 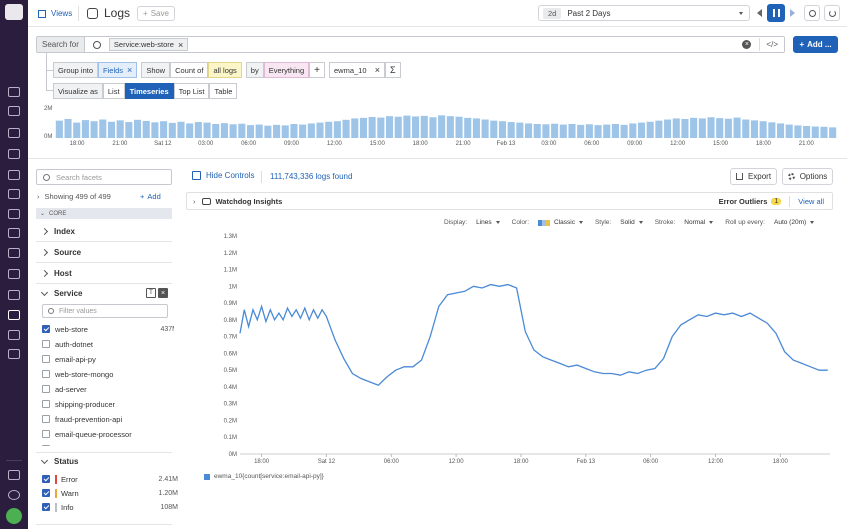 What do you see at coordinates (772, 44) in the screenshot?
I see `code-icon: </>` at bounding box center [772, 44].